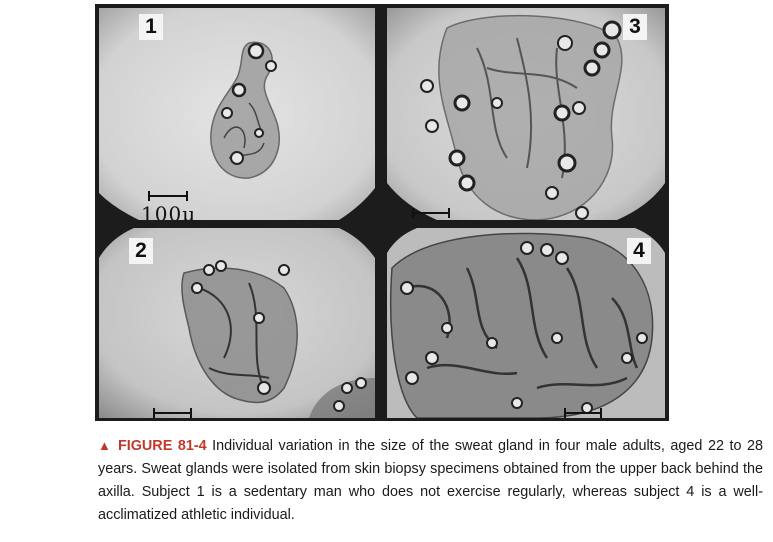 This screenshot has height=542, width=773. Describe the element at coordinates (162, 446) in the screenshot. I see `figure-label: FIGURE 81-4` at that location.